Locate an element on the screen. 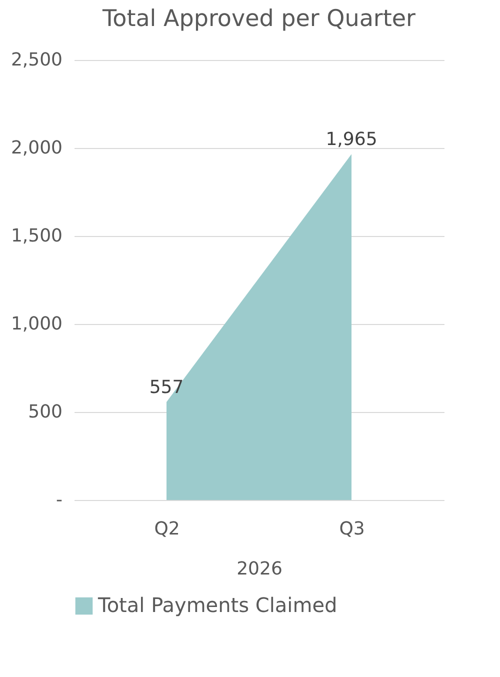 The height and width of the screenshot is (677, 500). y-tick-label: 500 is located at coordinates (45, 412).